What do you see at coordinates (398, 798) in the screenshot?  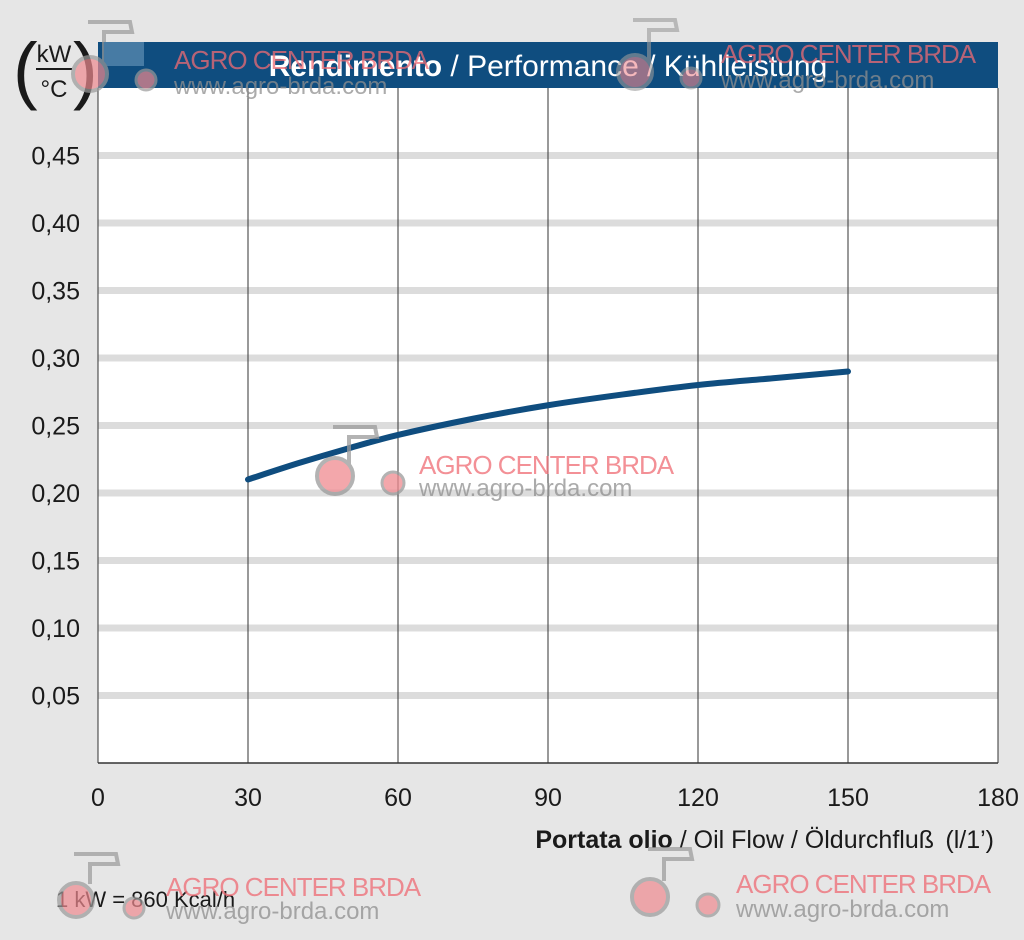 I see `x-tick-label: 60` at bounding box center [398, 798].